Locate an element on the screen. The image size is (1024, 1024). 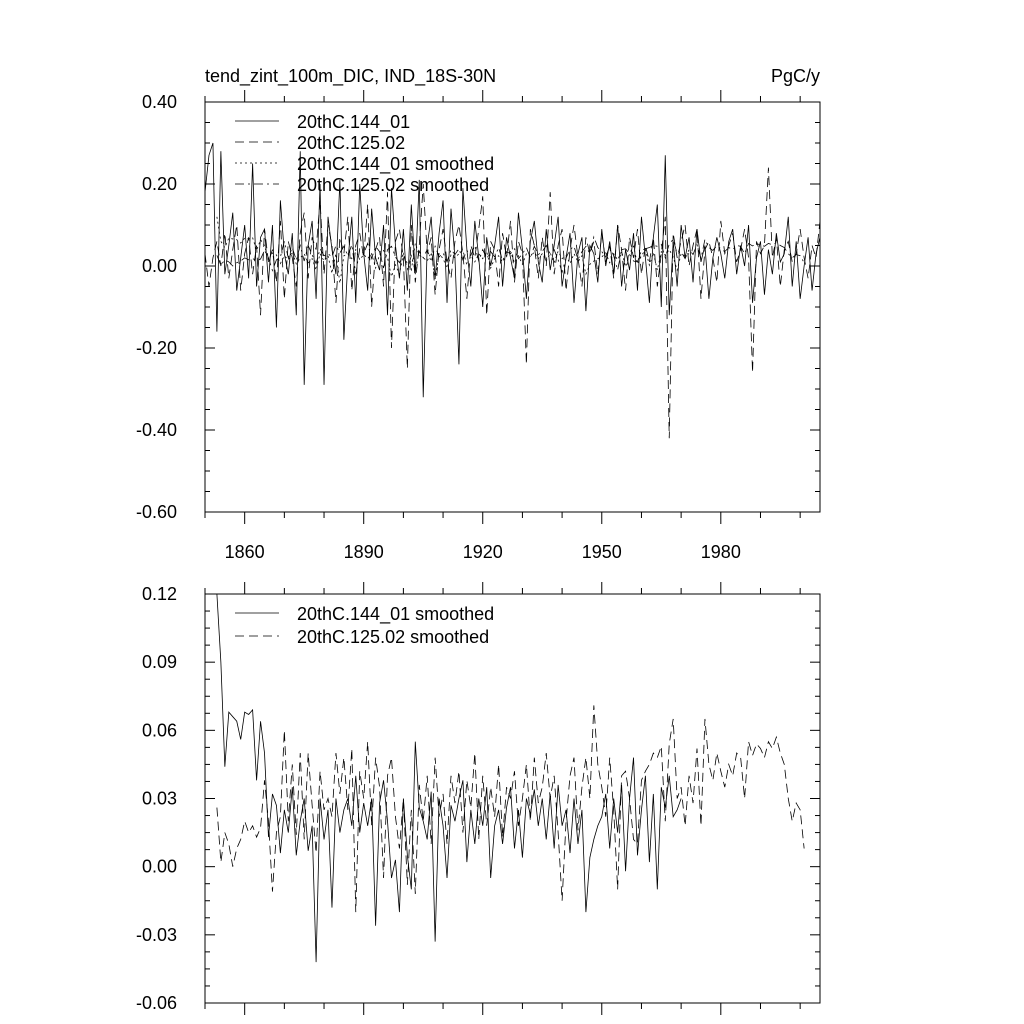
y-tick-label: -0.06 is located at coordinates (156, 1003).